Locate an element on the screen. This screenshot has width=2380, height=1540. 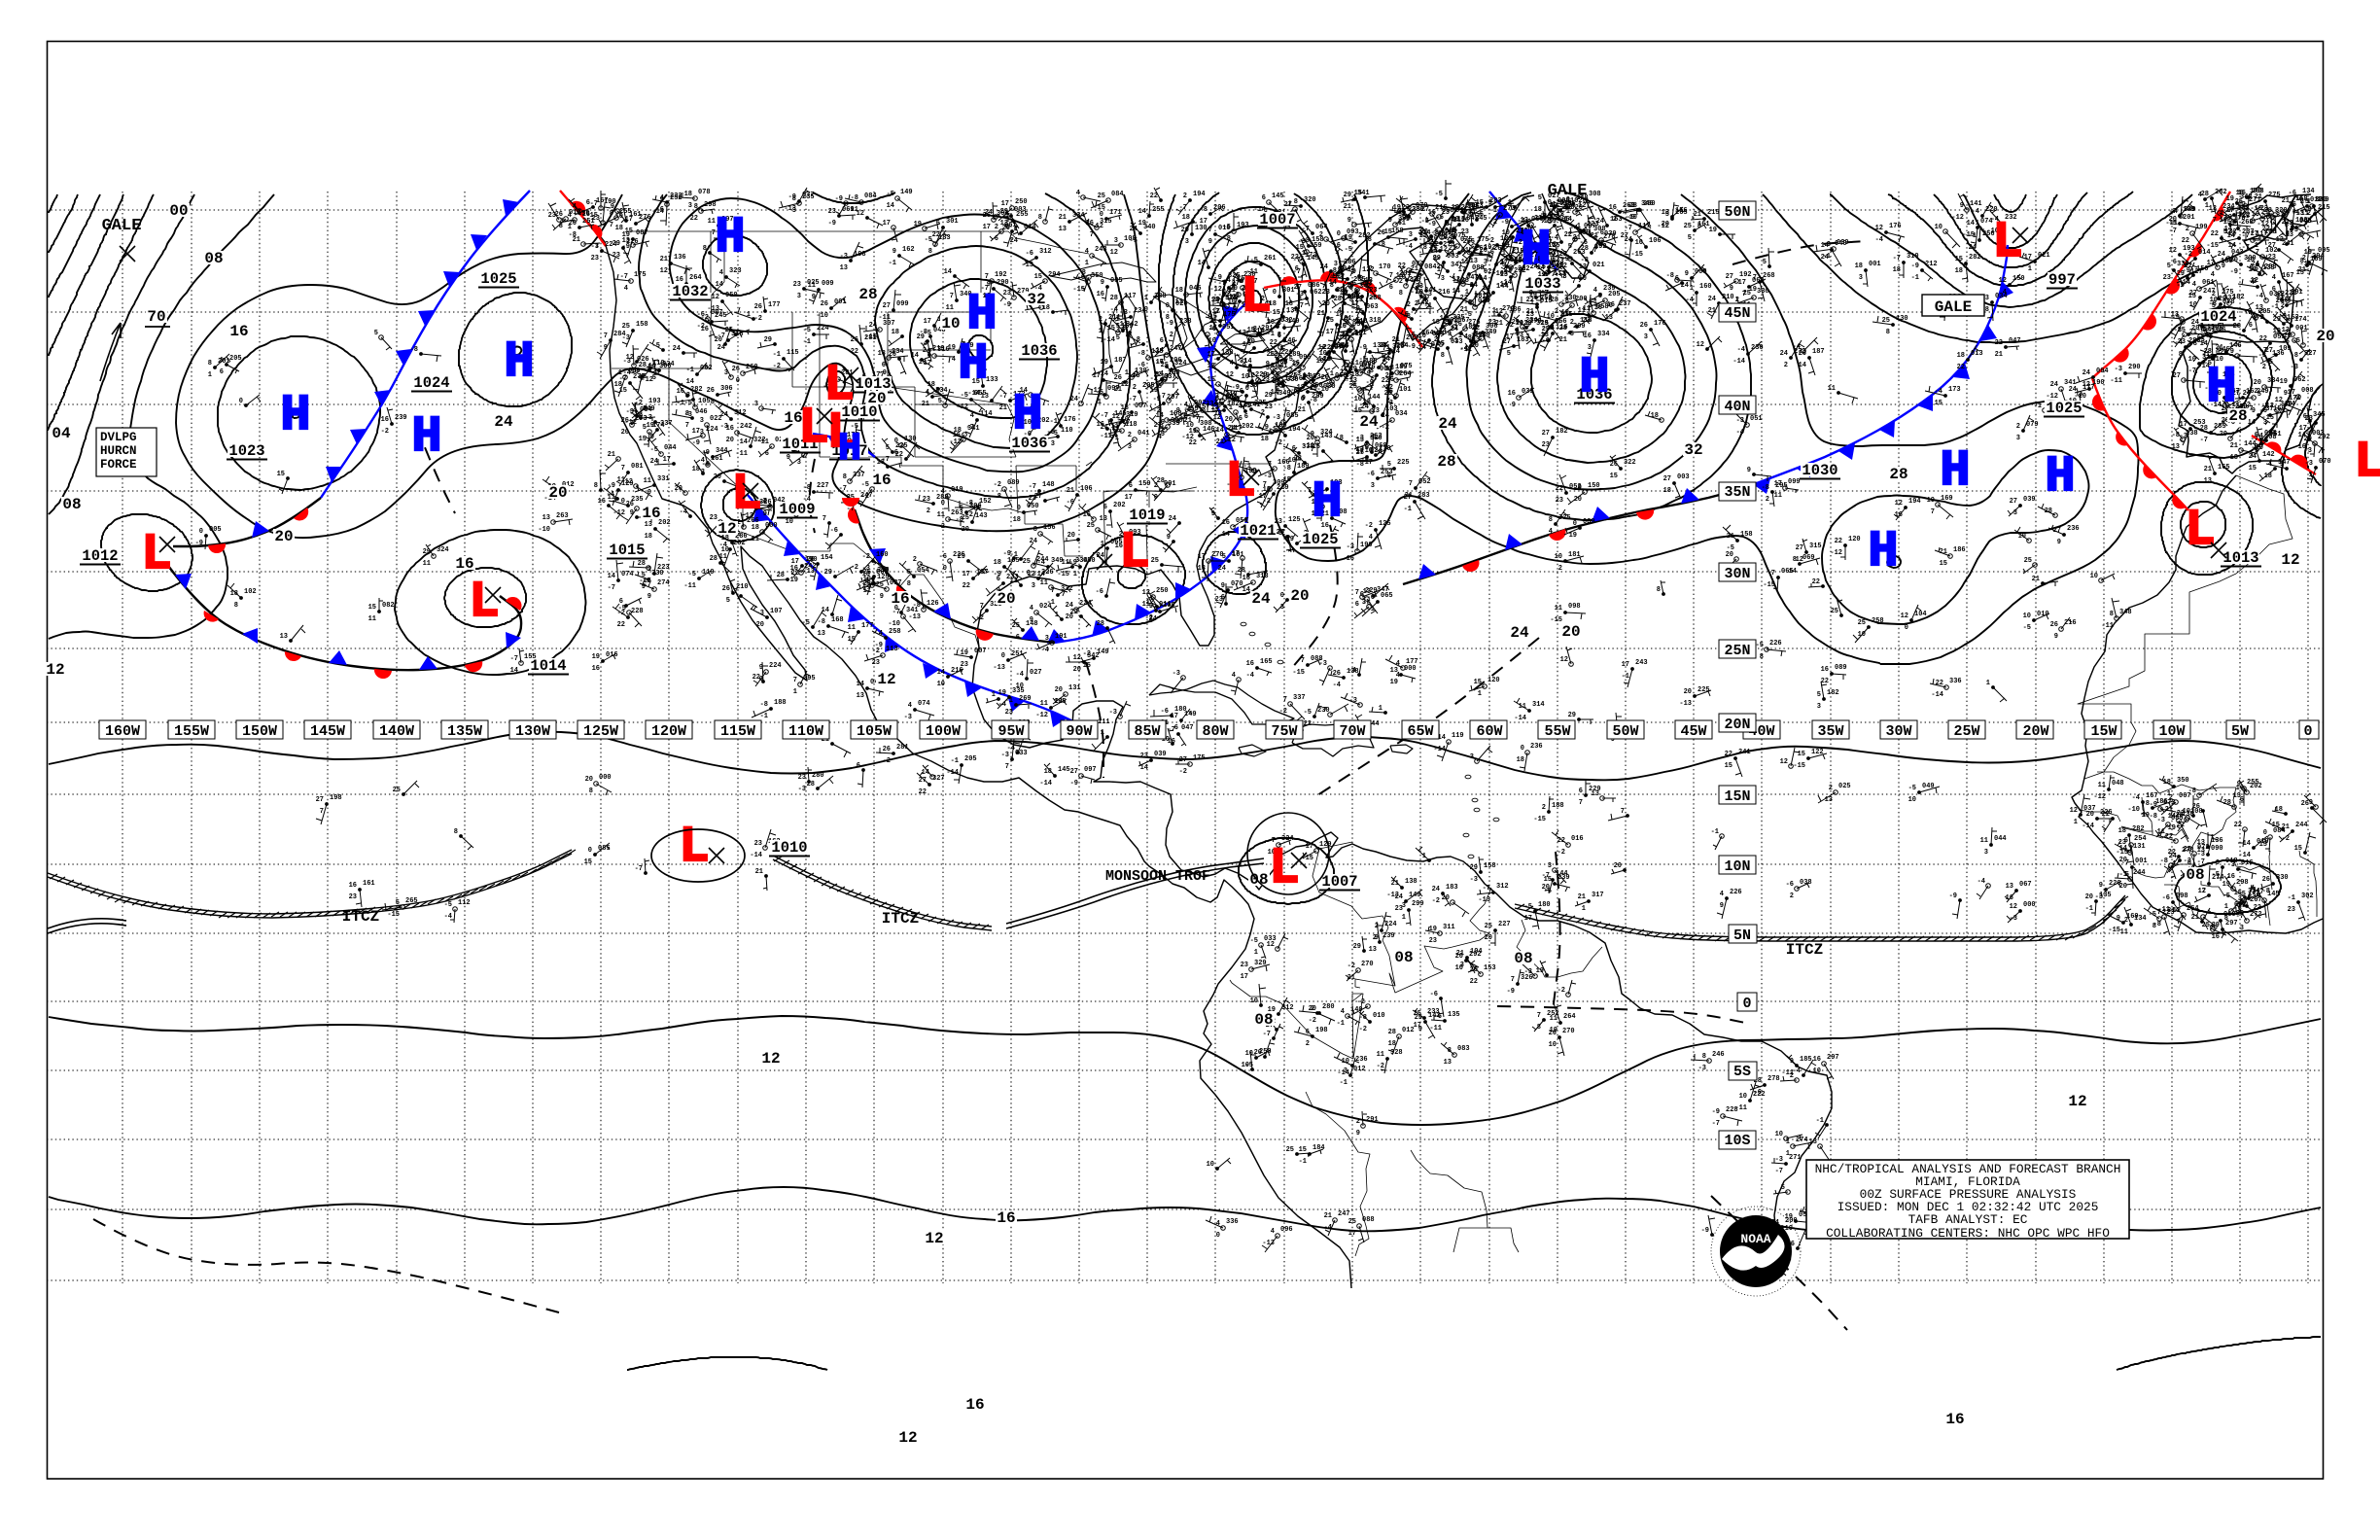
svg-text: 20 is located at coordinates (2089, 897).